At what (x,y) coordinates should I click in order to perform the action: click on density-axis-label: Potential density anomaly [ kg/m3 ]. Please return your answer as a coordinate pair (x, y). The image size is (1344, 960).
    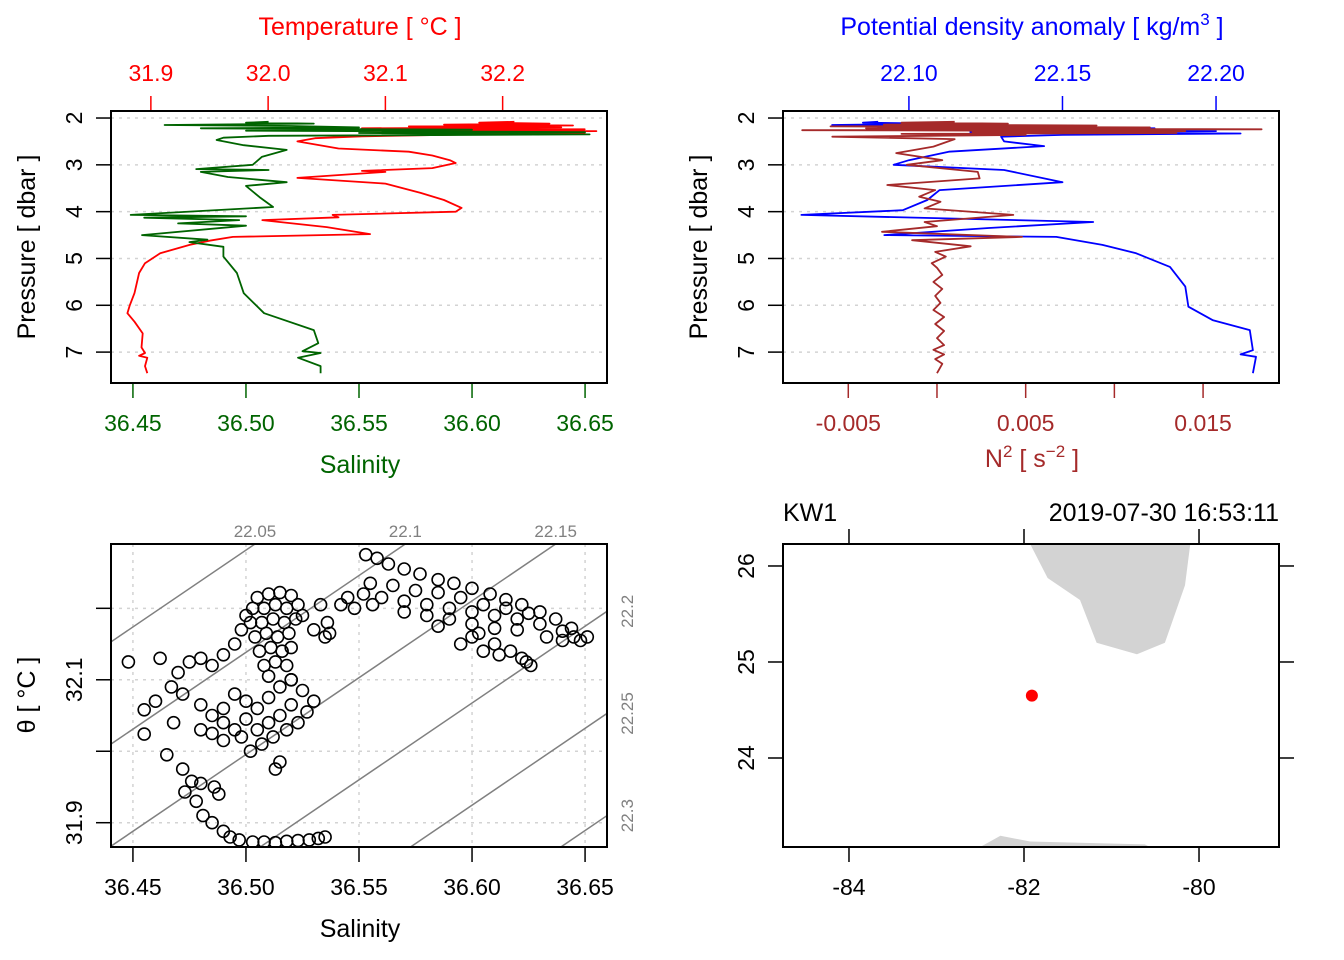
    Looking at the image, I should click on (1031, 25).